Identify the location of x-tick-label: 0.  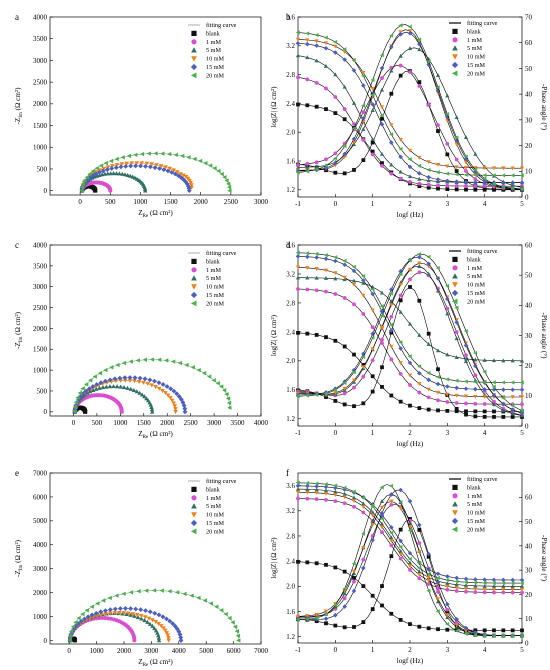
(336, 204).